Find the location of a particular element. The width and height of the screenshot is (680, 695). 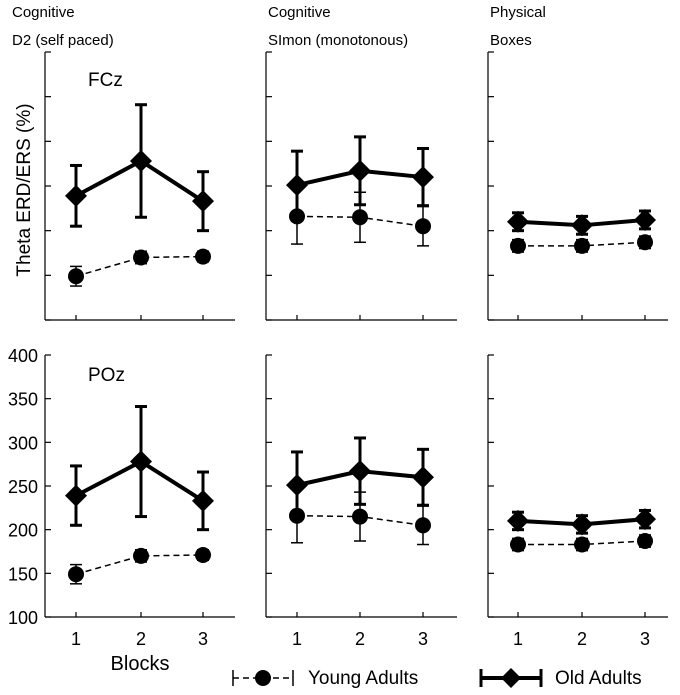

row-label-fcz: FCz is located at coordinates (105, 80).